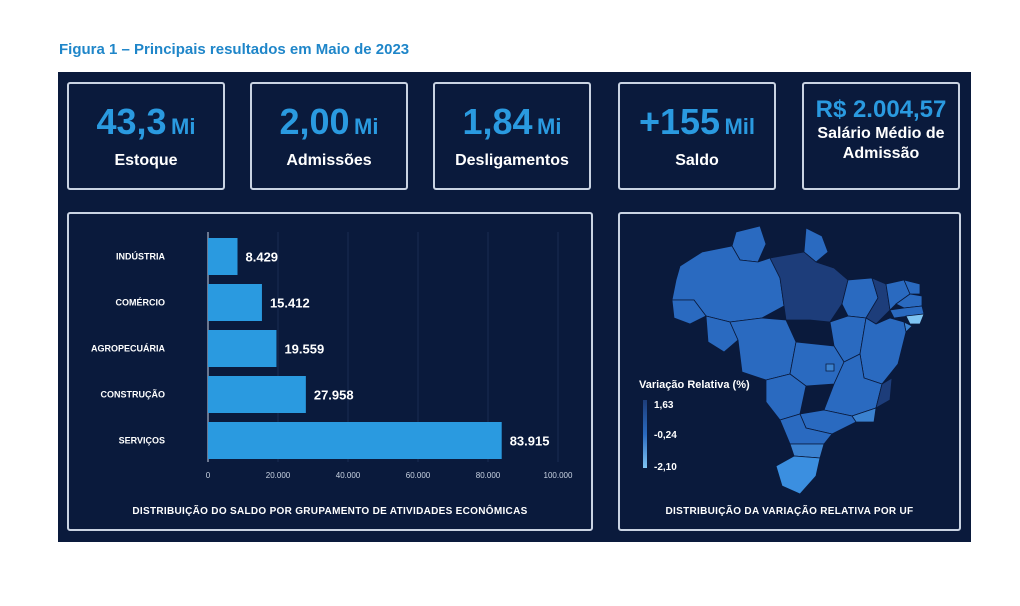  I want to click on kpi-value: R$ 2.004,57, so click(881, 109).